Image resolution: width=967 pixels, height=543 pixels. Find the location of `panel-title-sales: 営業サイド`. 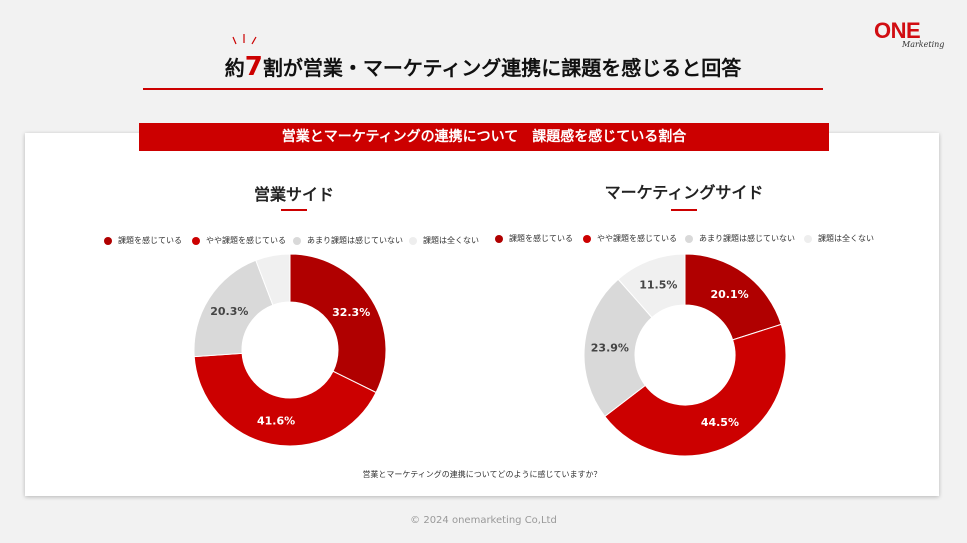

panel-title-sales: 営業サイド is located at coordinates (293, 194).